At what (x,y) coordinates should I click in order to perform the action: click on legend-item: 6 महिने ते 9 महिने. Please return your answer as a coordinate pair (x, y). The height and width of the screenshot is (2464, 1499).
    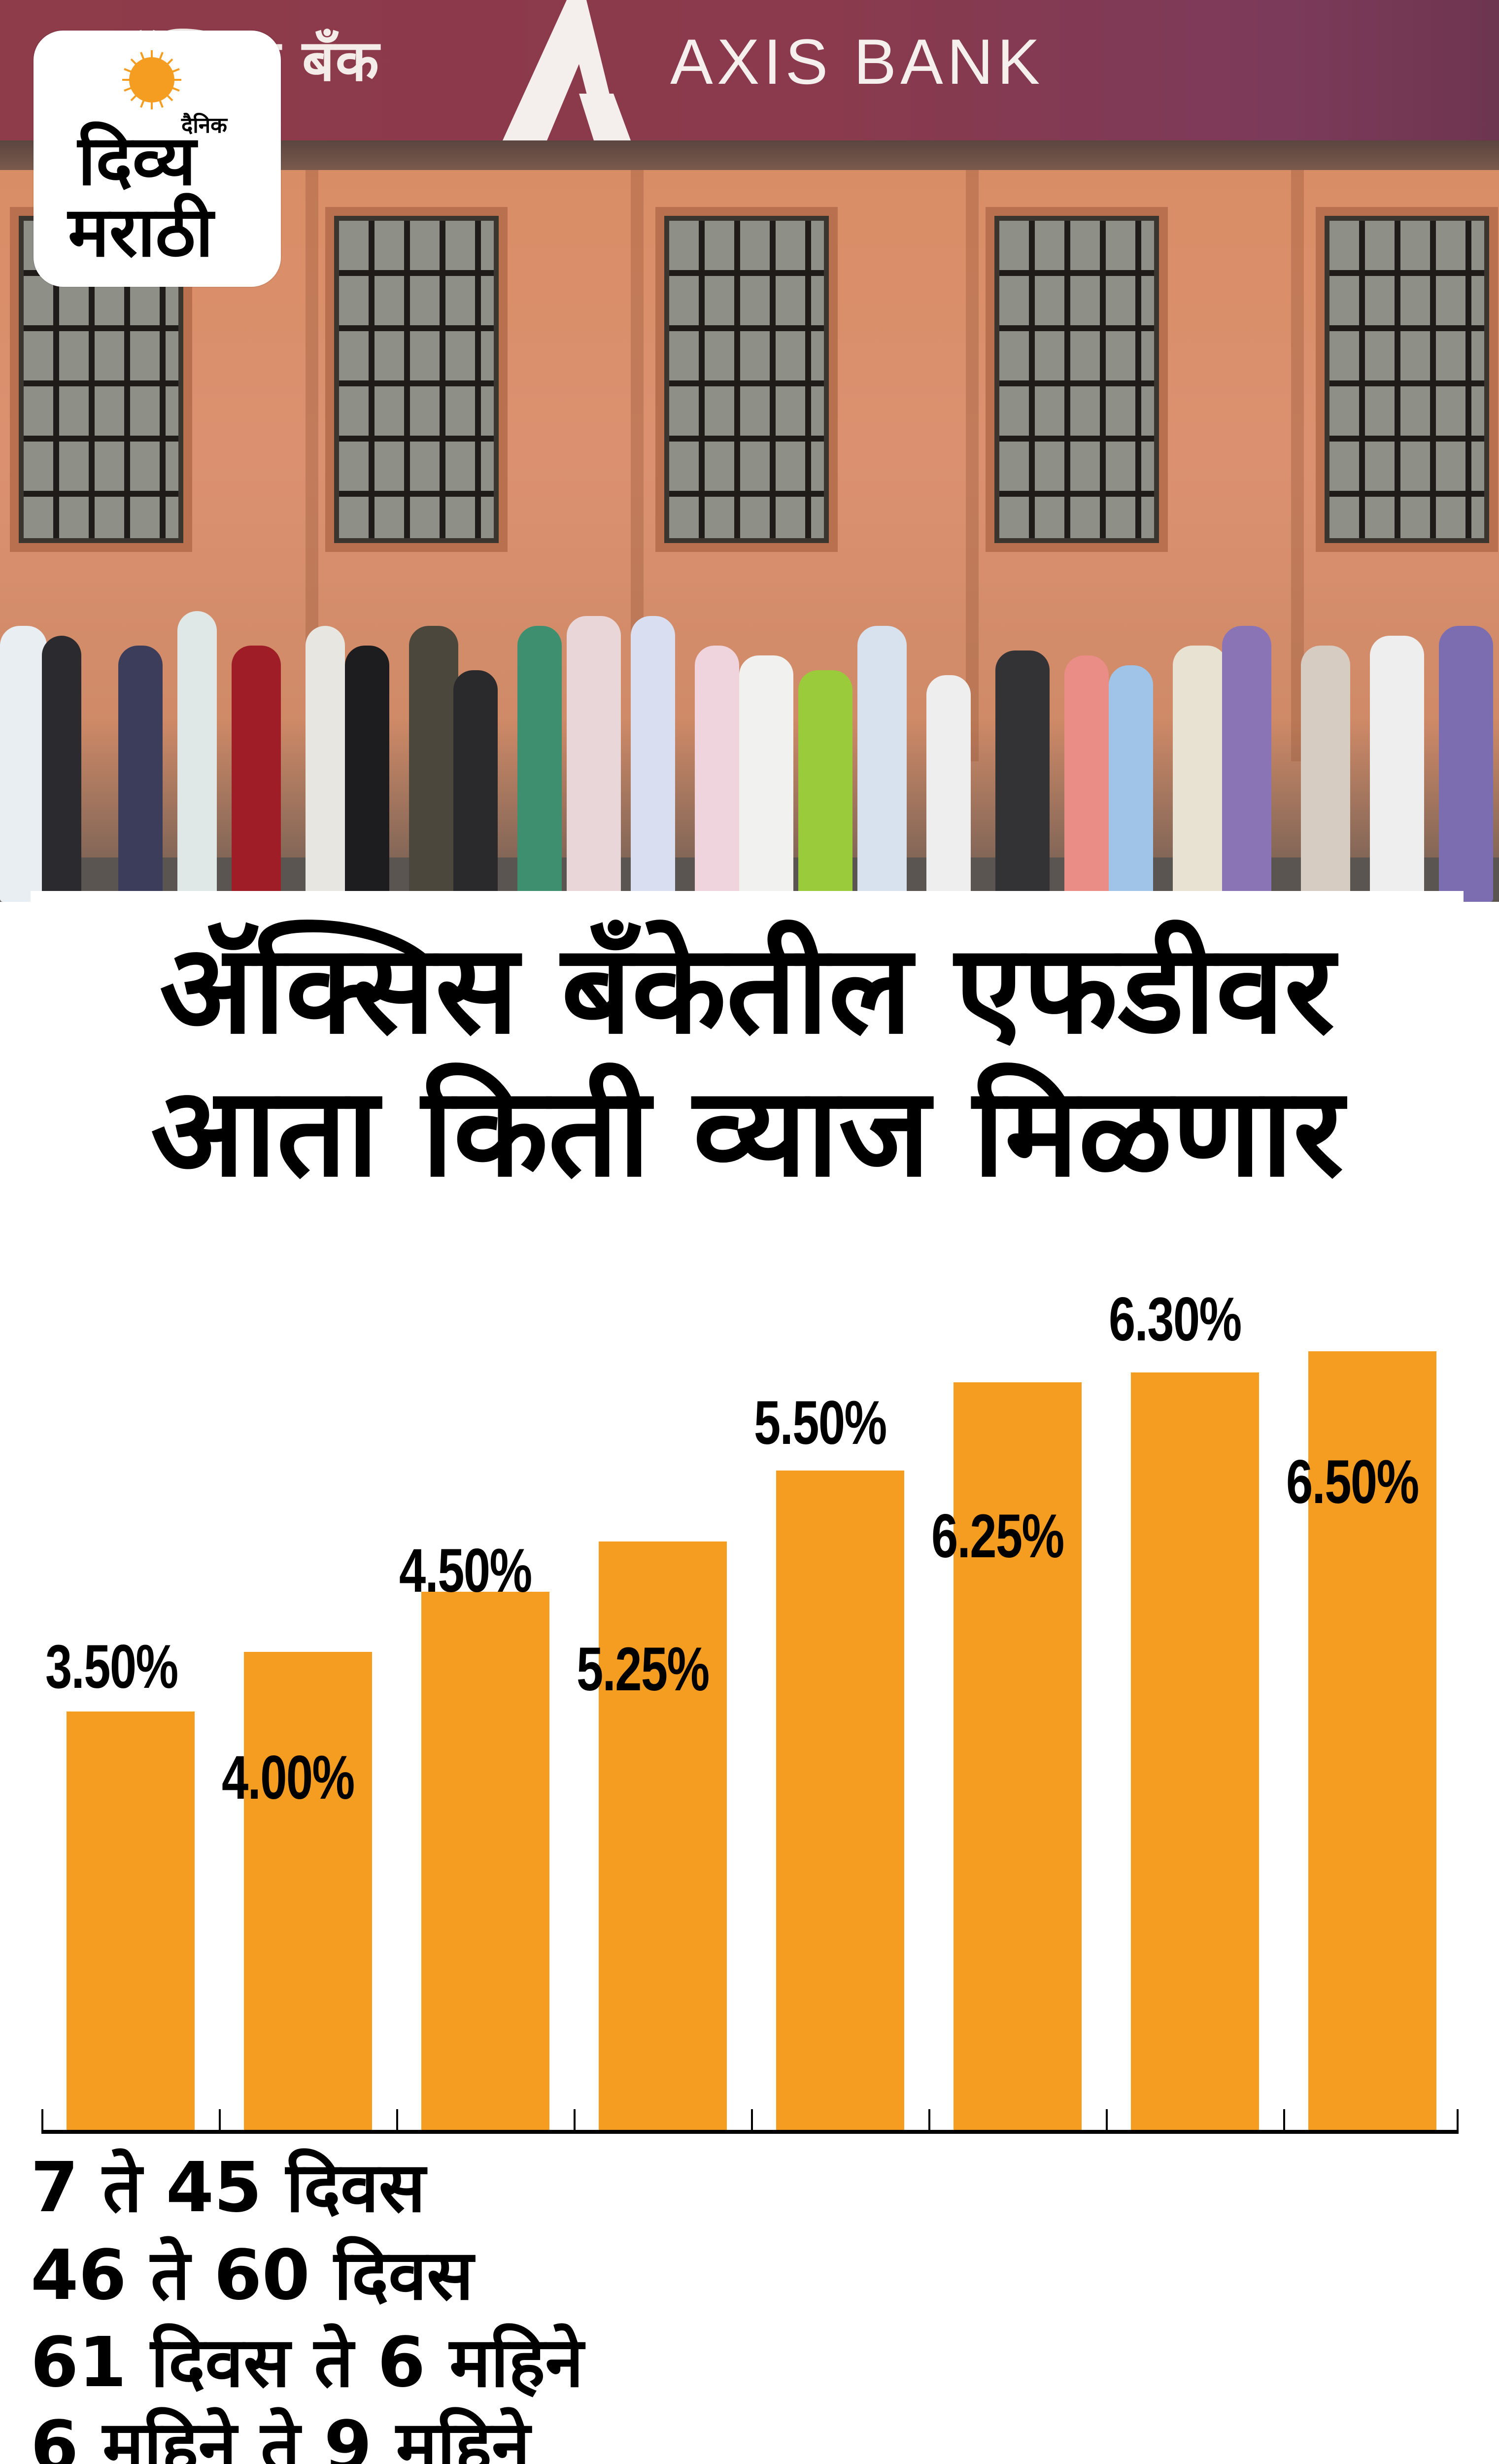
    Looking at the image, I should click on (280, 2435).